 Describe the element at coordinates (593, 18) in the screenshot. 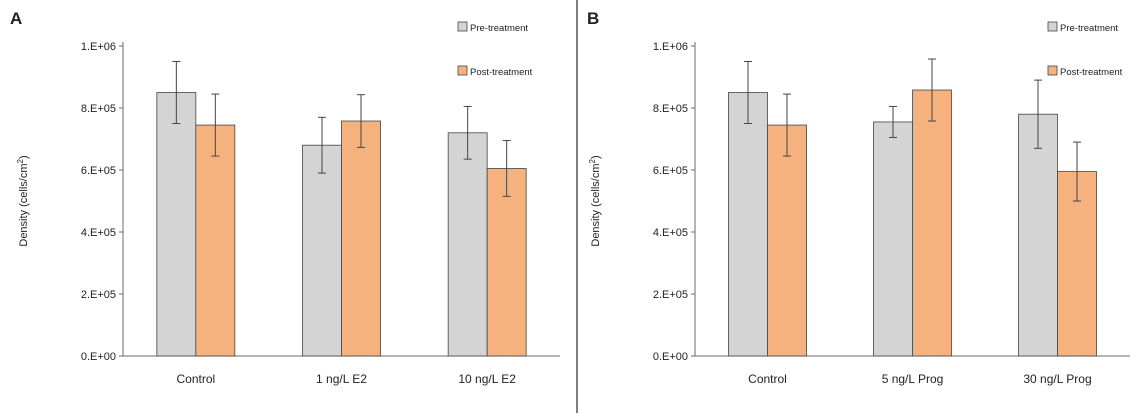

I see `panel-label: B` at that location.